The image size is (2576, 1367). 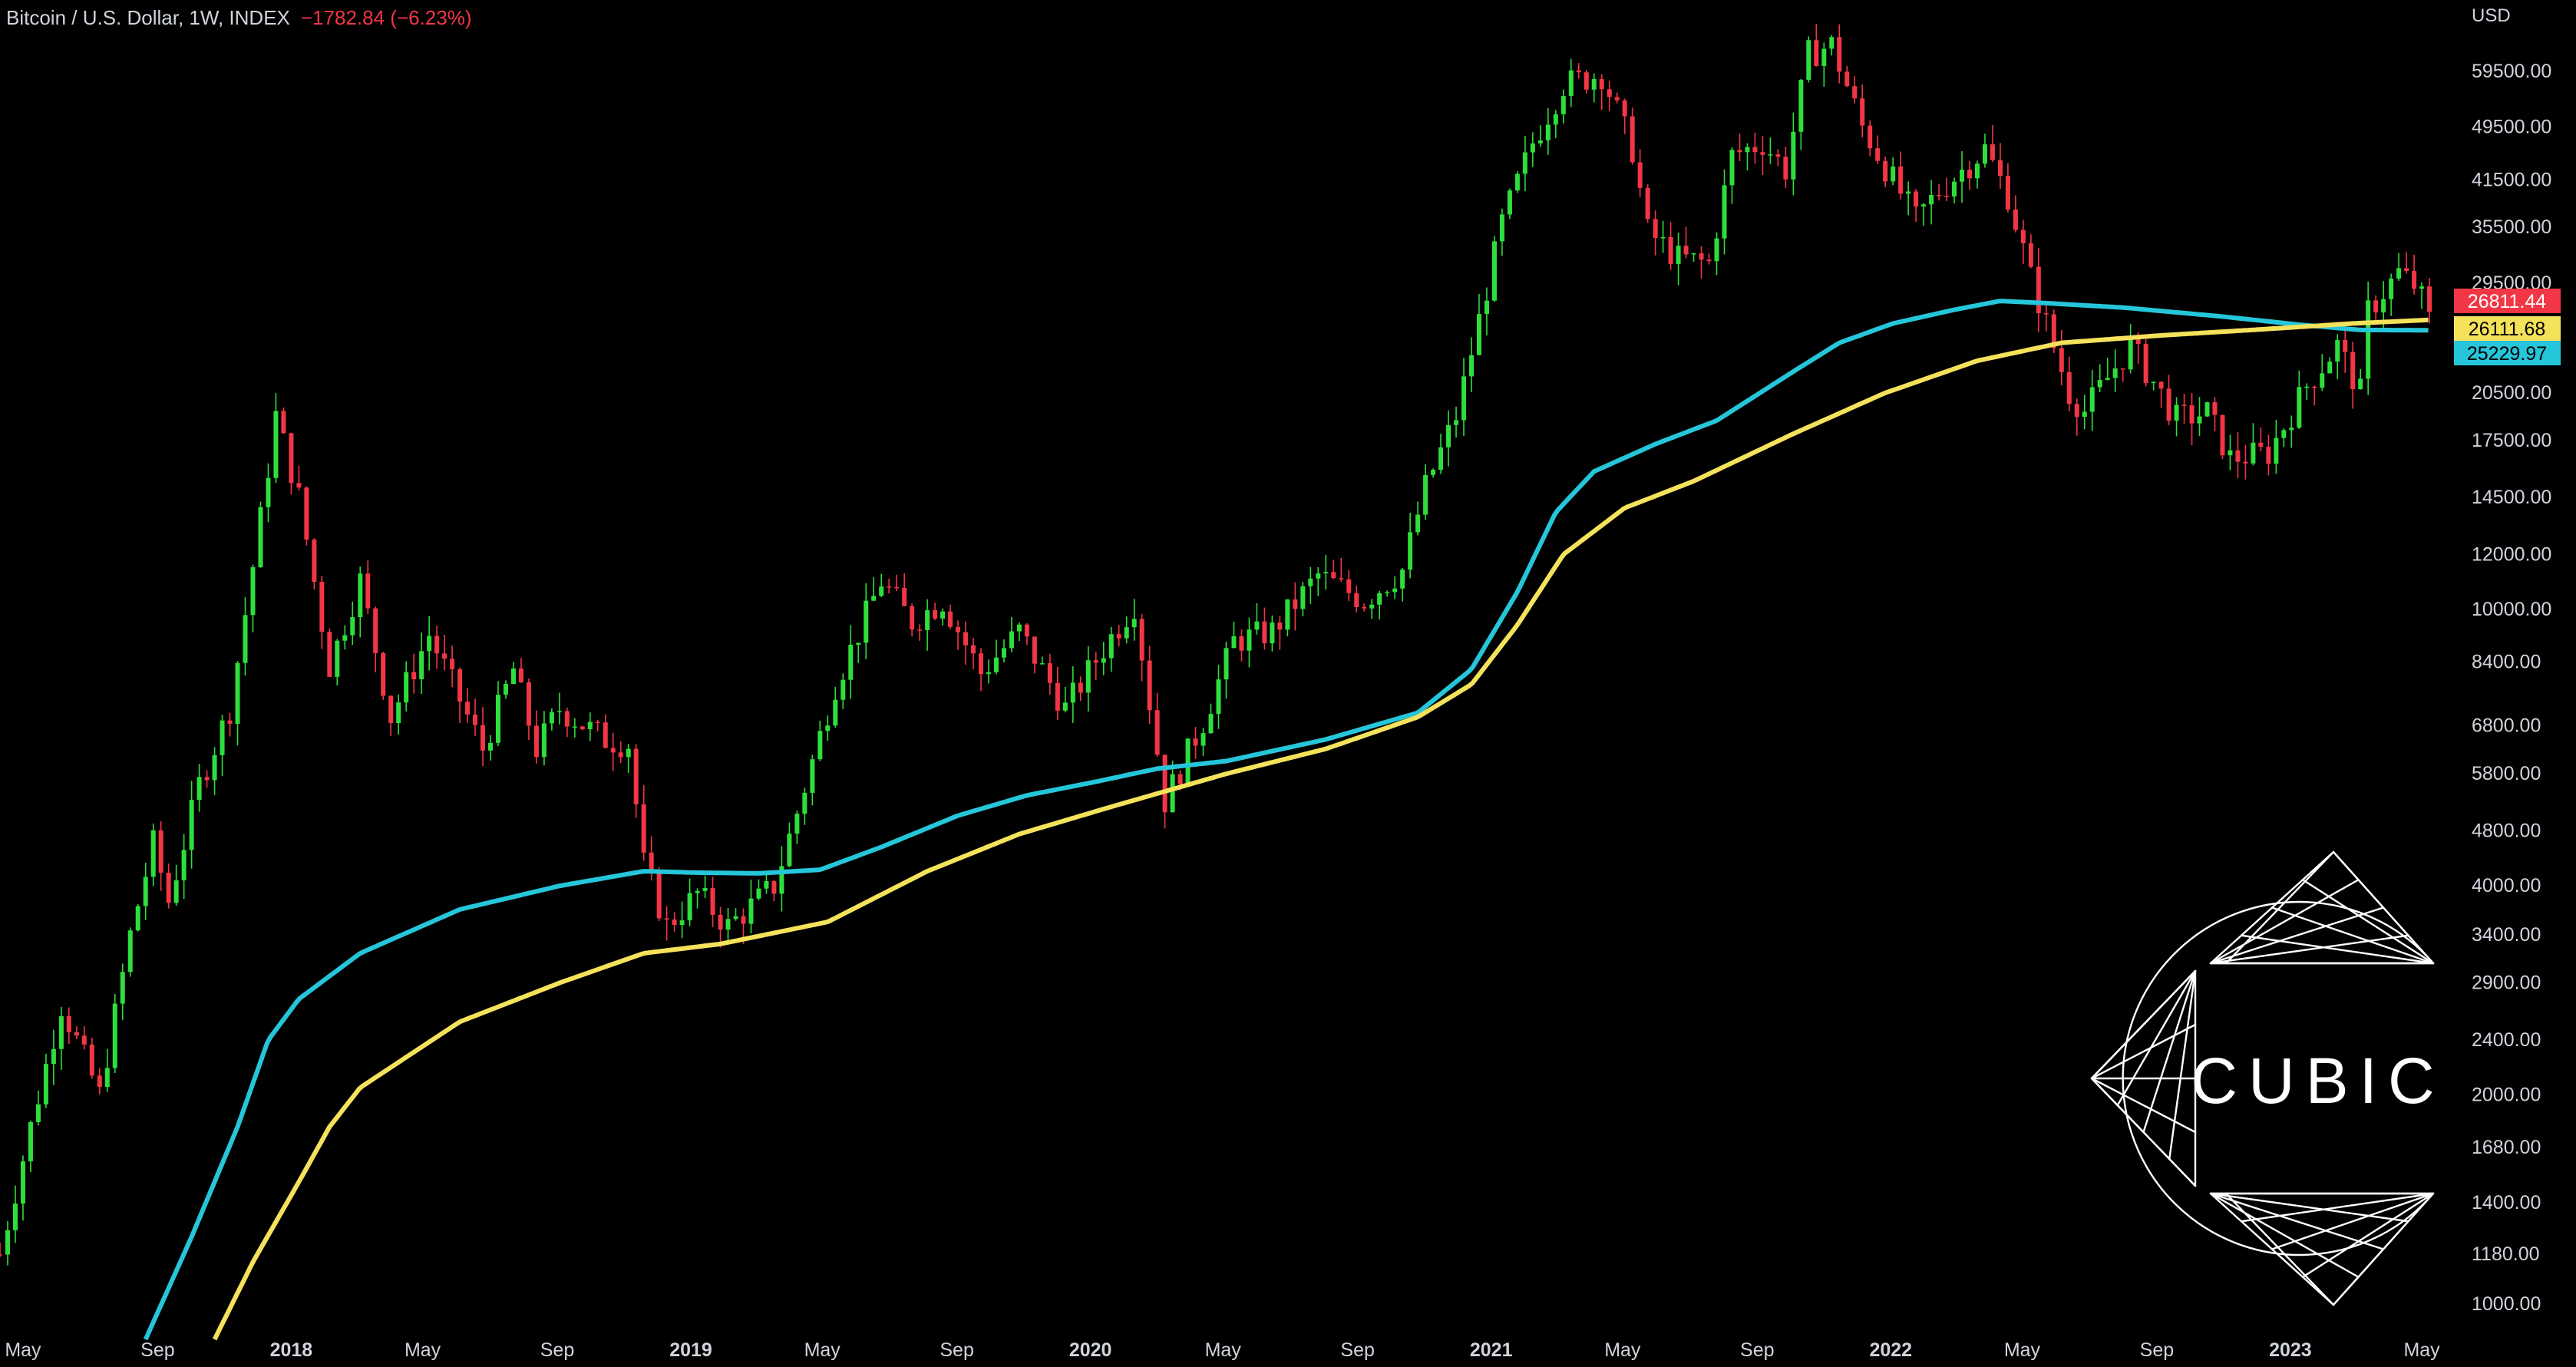 What do you see at coordinates (1491, 1350) in the screenshot?
I see `x-tick-label: 2021` at bounding box center [1491, 1350].